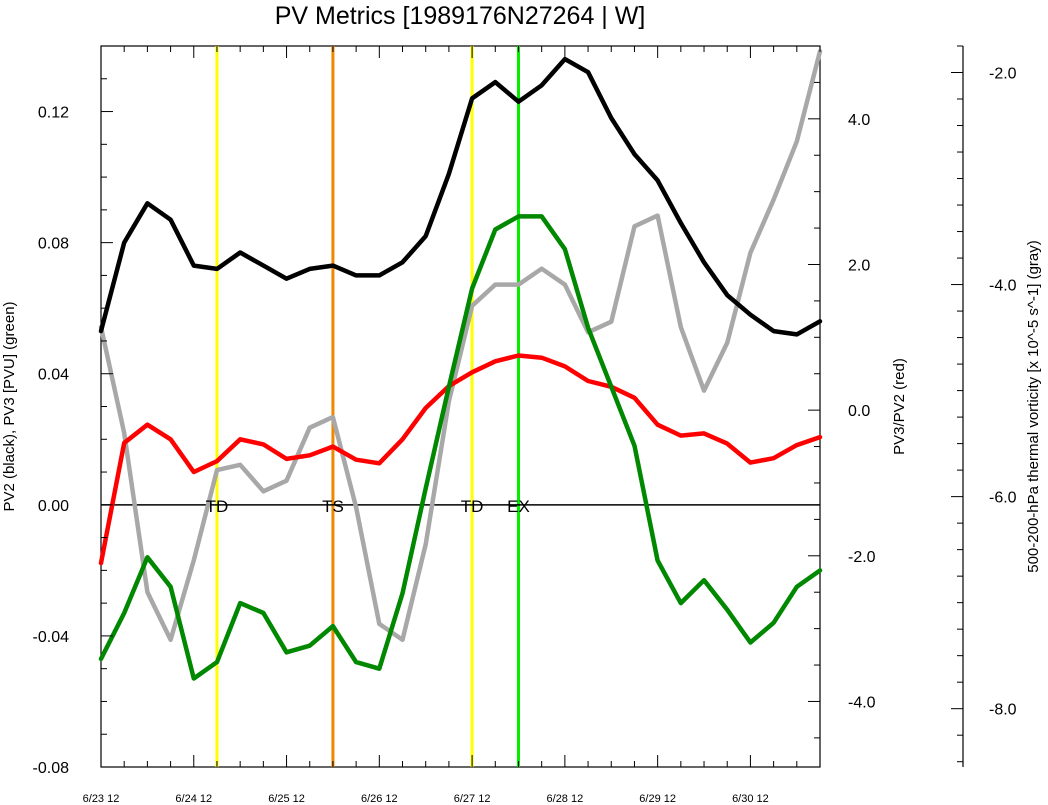 This screenshot has width=1048, height=805. I want to click on x-tick-label: 6/30 12, so click(750, 799).